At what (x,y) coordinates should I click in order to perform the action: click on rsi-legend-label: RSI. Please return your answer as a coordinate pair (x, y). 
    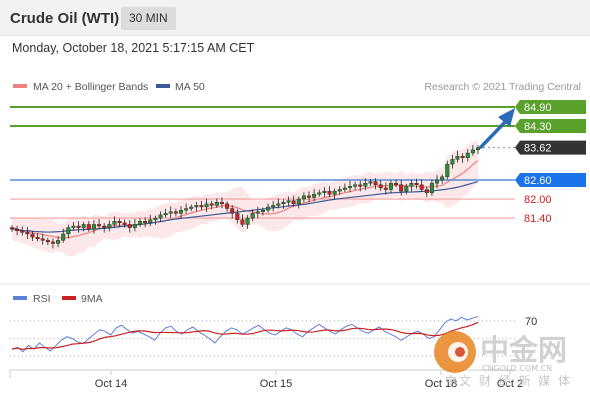
    Looking at the image, I should click on (42, 299).